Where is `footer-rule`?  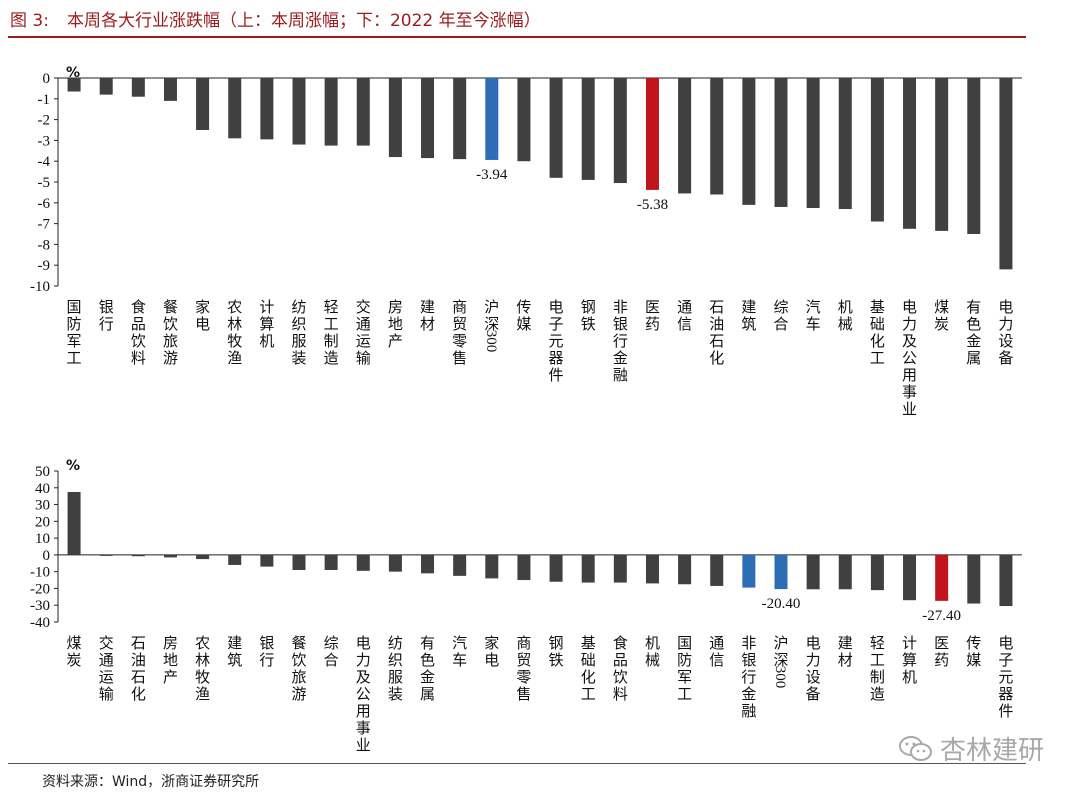 footer-rule is located at coordinates (517, 763).